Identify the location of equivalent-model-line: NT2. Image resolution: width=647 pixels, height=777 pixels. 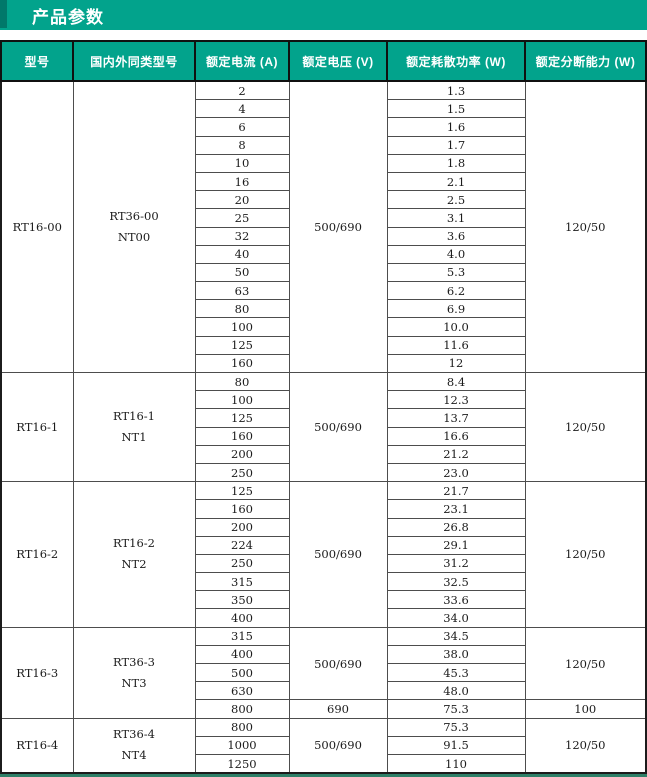
(134, 564).